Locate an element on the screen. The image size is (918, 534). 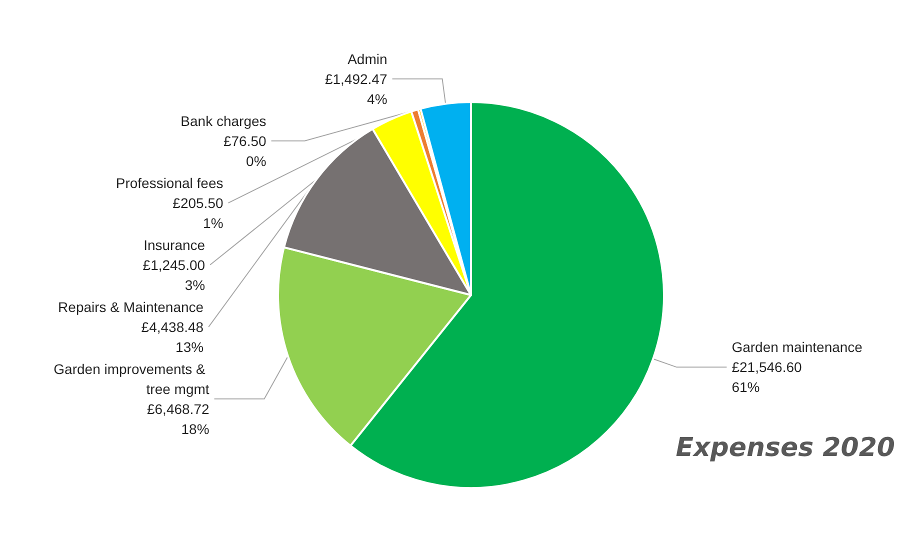
data-label: £6,468.72 18% is located at coordinates (178, 418).